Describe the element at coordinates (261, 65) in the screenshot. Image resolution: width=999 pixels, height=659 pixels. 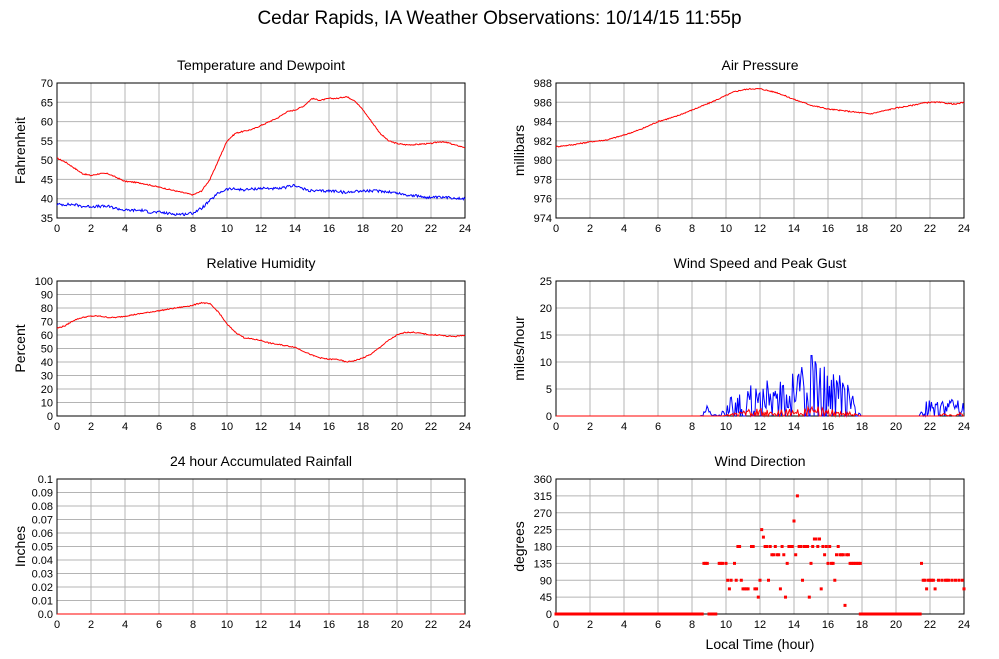
I see `chart-title: Temperature and Dewpoint` at that location.